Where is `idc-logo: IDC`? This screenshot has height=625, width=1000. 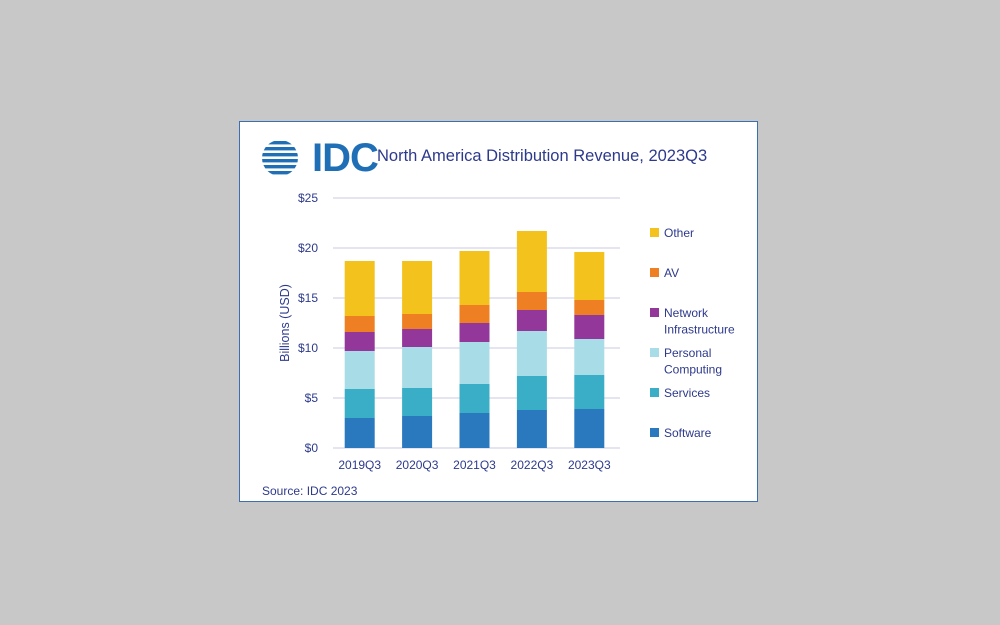
idc-logo: IDC is located at coordinates (318, 158).